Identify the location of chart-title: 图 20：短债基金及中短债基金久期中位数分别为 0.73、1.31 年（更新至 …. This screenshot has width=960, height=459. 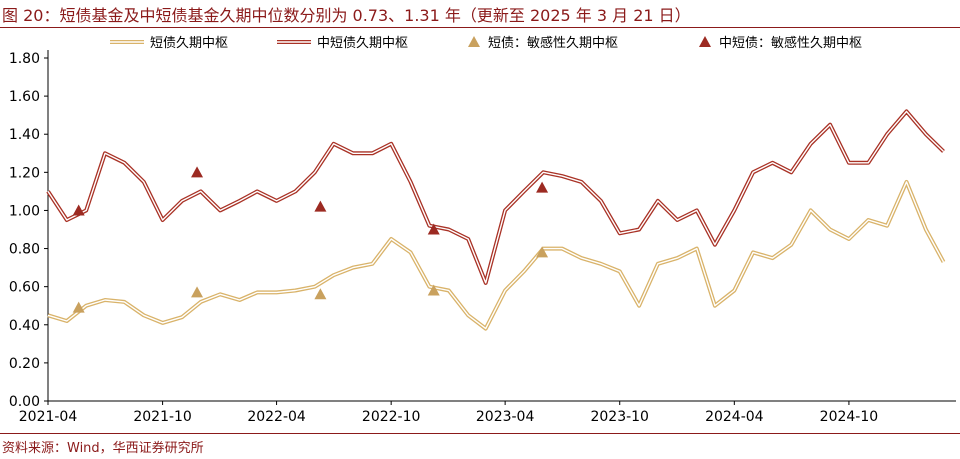
(346, 15).